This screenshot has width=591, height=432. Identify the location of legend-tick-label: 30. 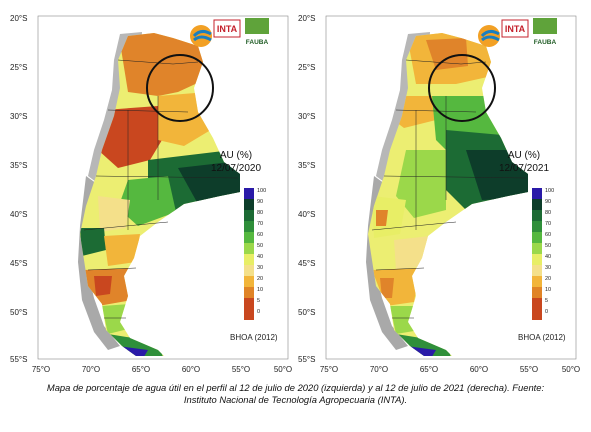
(260, 268).